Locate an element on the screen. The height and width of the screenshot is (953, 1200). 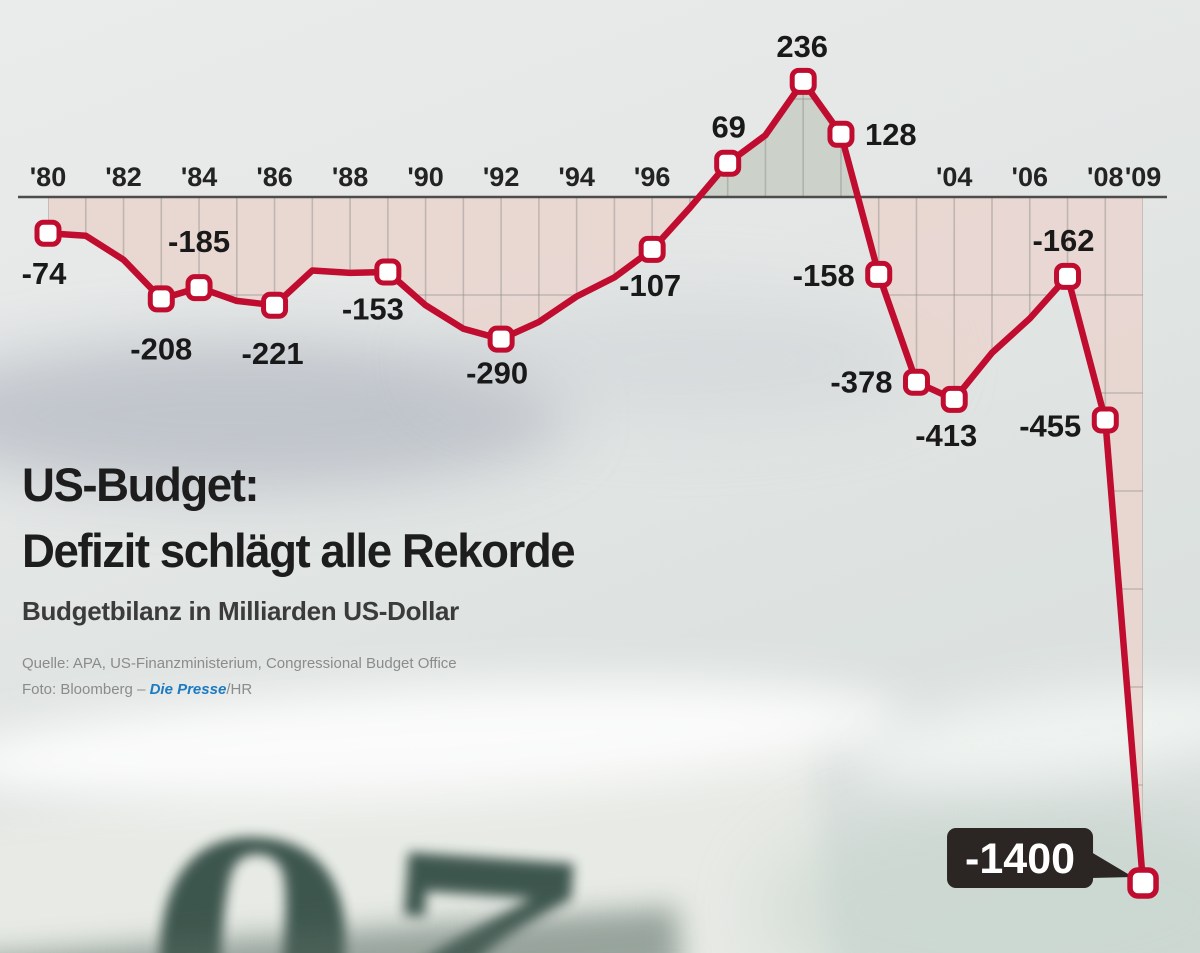
data-point-label: -1400 is located at coordinates (1020, 859).